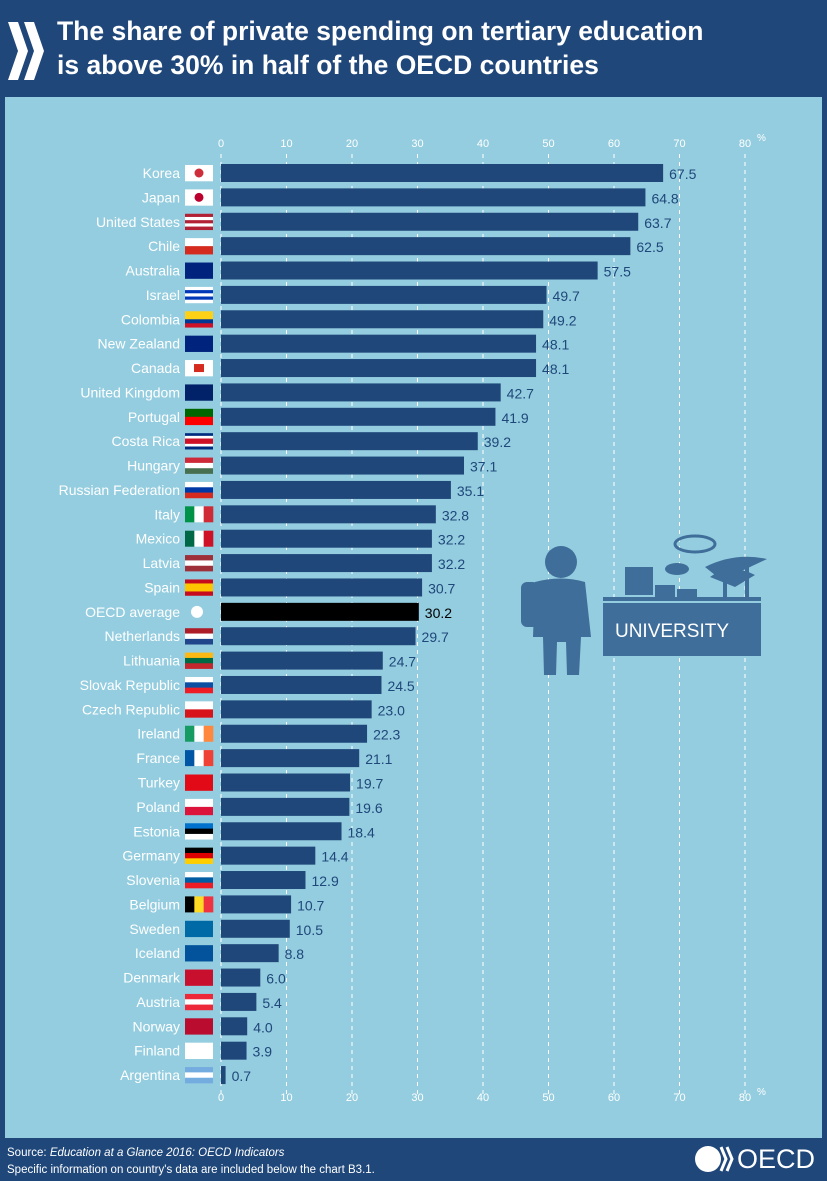 Image resolution: width=827 pixels, height=1181 pixels. Describe the element at coordinates (26, 51) in the screenshot. I see `oecd-chevrons-icon` at that location.